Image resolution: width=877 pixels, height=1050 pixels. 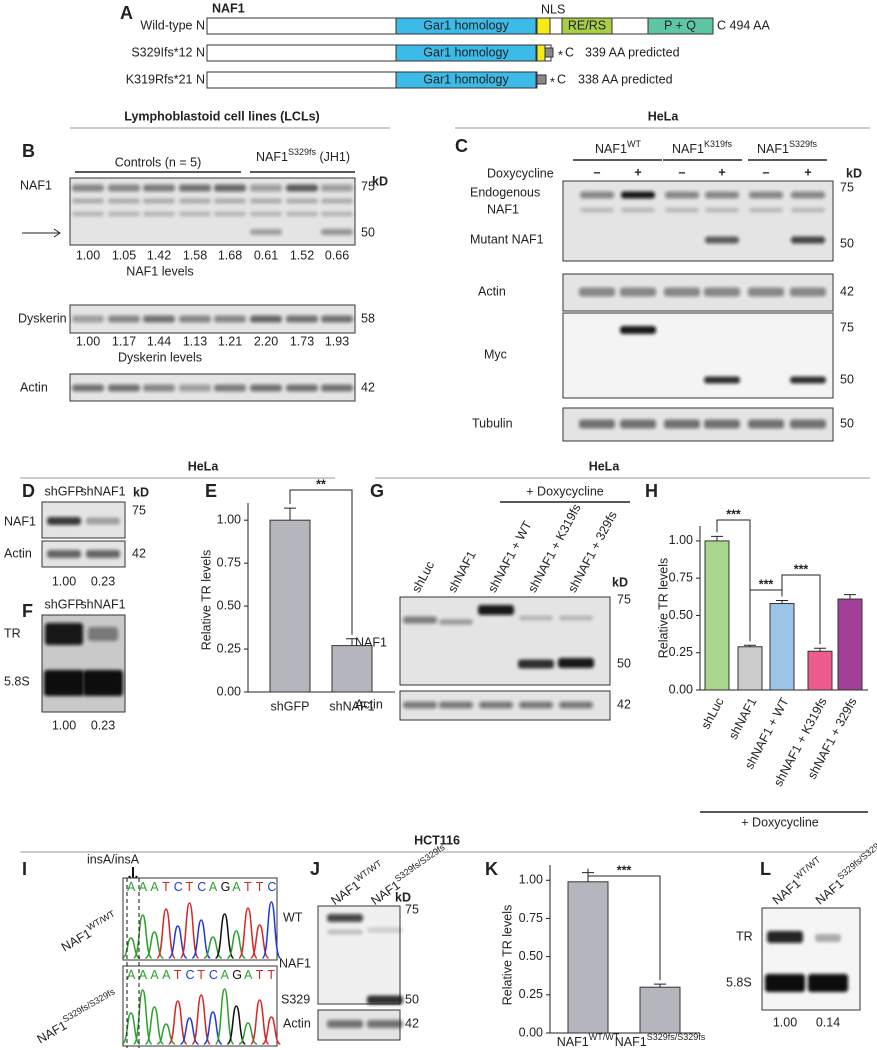 I want to click on marker: 75, so click(x=139, y=510).